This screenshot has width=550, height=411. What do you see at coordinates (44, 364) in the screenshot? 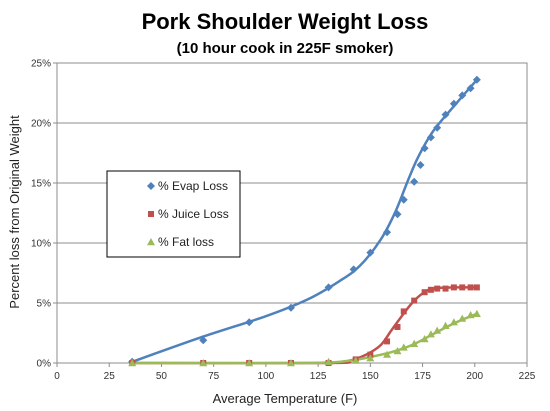
I see `y-tick-label: 0%` at bounding box center [44, 364].